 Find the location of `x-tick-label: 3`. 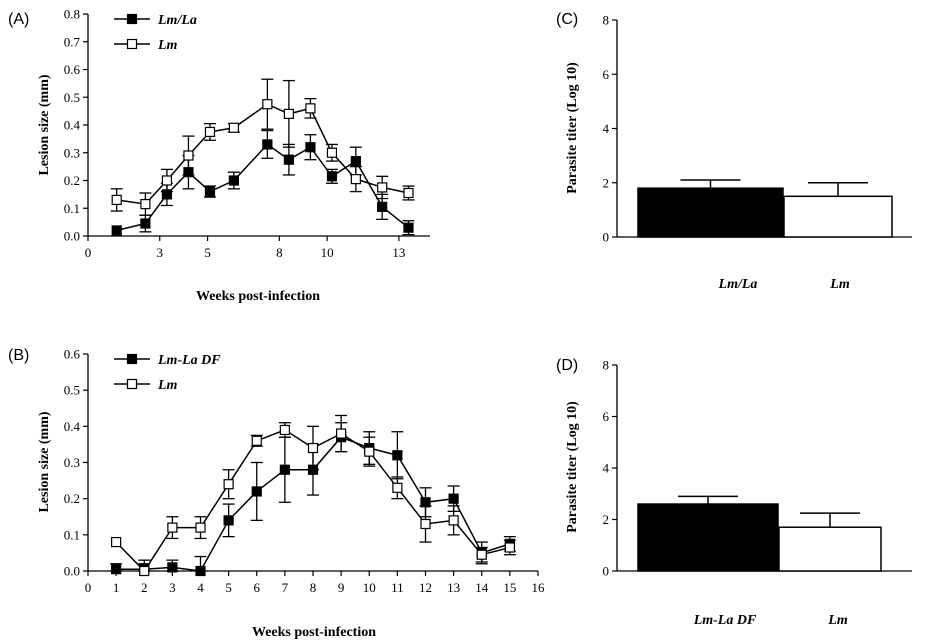

x-tick-label: 3 is located at coordinates (159, 252).